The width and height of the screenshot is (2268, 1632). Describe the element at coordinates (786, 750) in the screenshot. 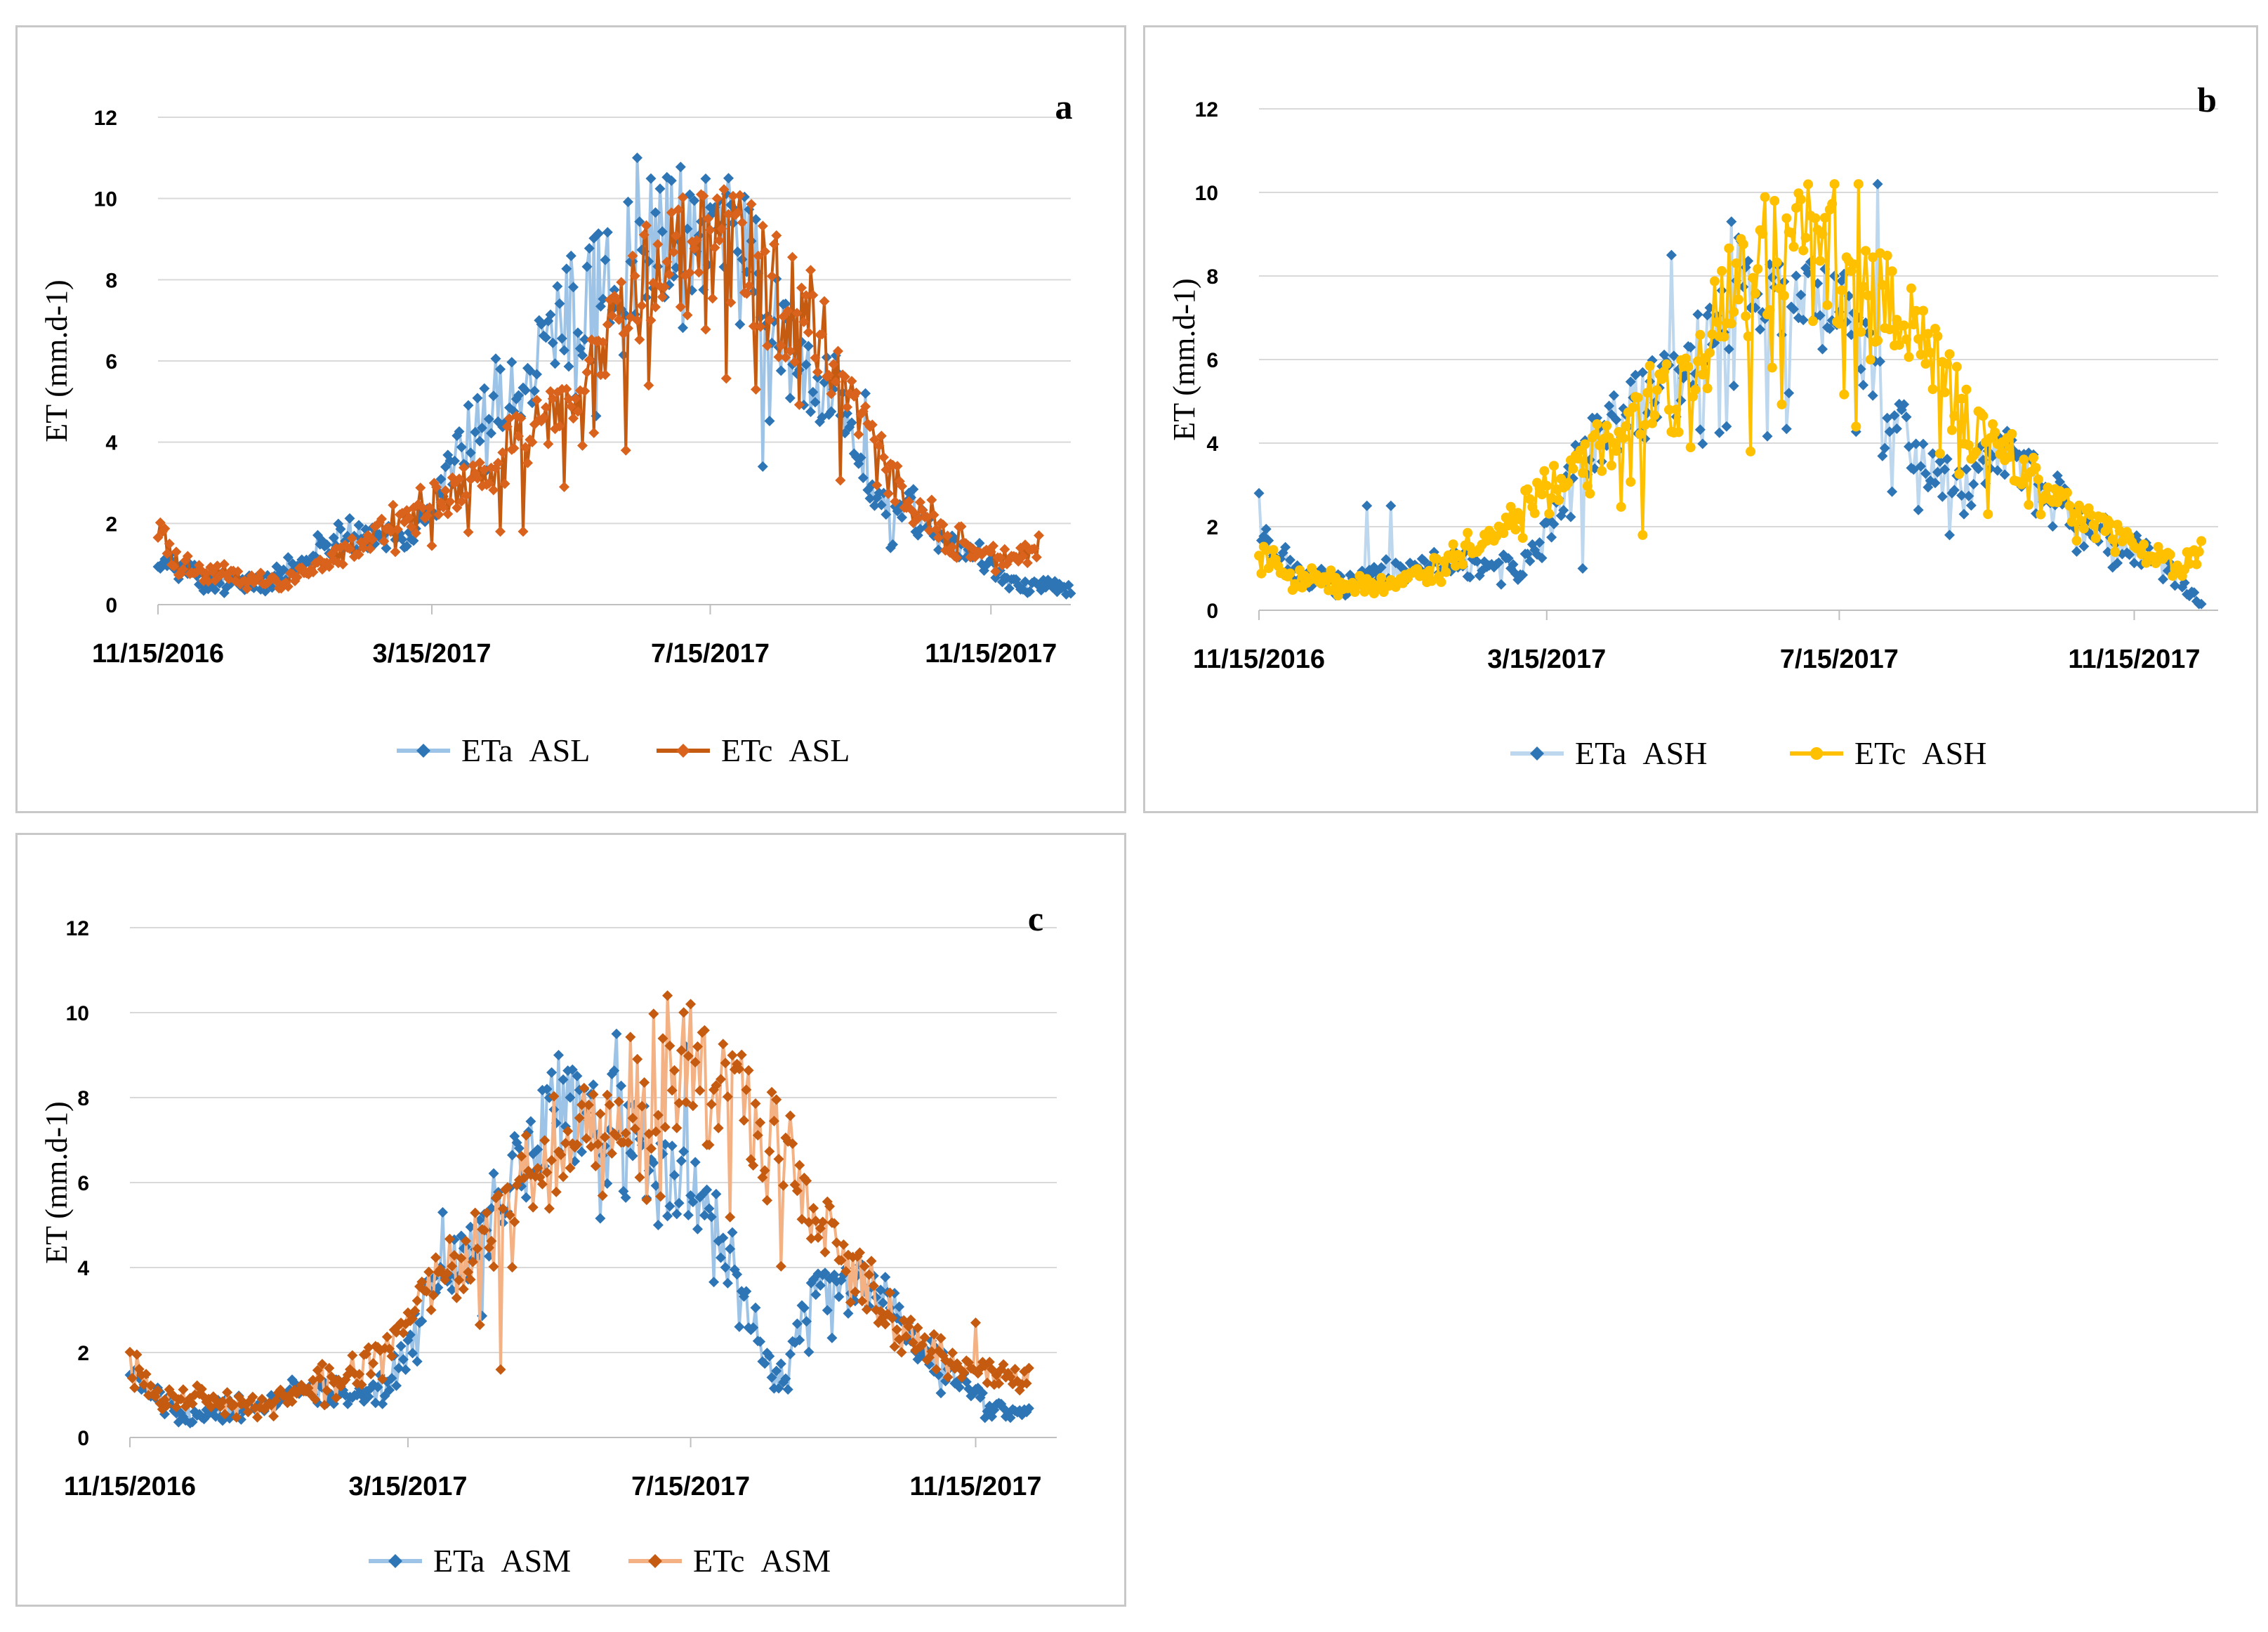

I see `legend-label: ETc ASL` at that location.